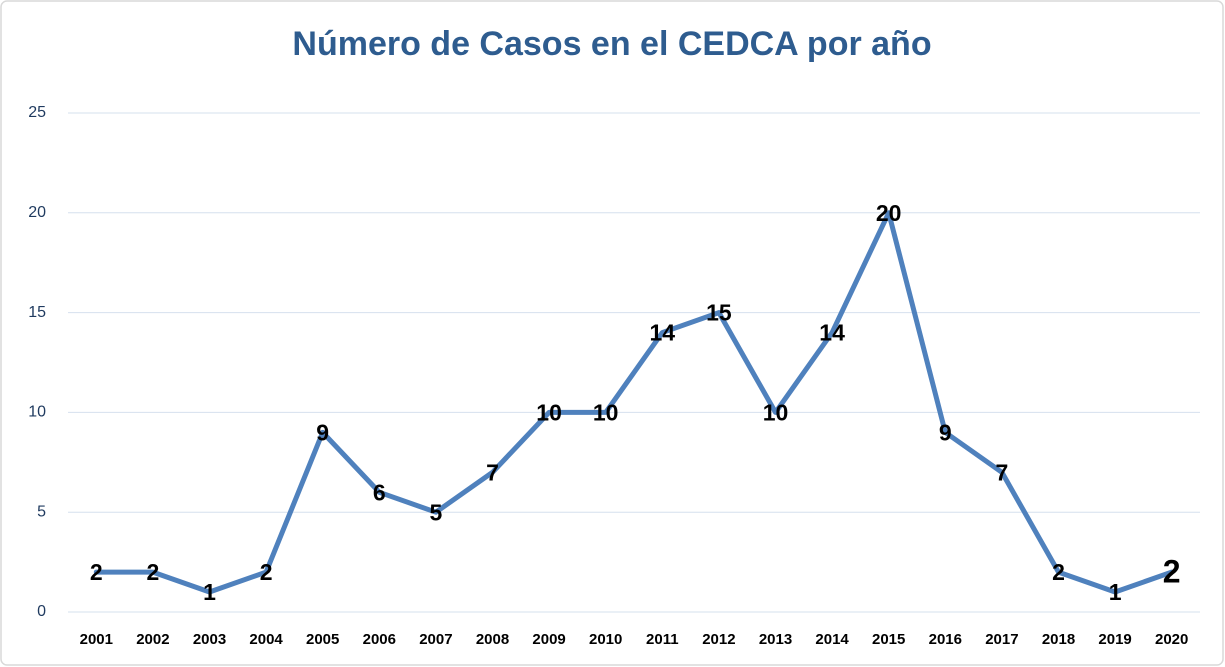  Describe the element at coordinates (1171, 639) in the screenshot. I see `x-tick-label: 2020` at that location.